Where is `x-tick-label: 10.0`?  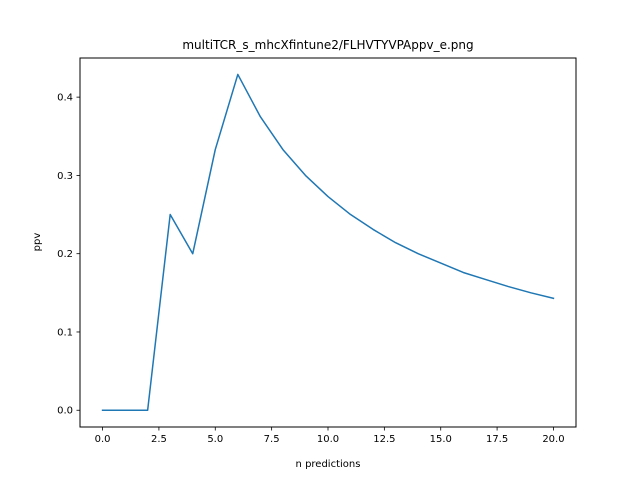 x-tick-label: 10.0 is located at coordinates (328, 439).